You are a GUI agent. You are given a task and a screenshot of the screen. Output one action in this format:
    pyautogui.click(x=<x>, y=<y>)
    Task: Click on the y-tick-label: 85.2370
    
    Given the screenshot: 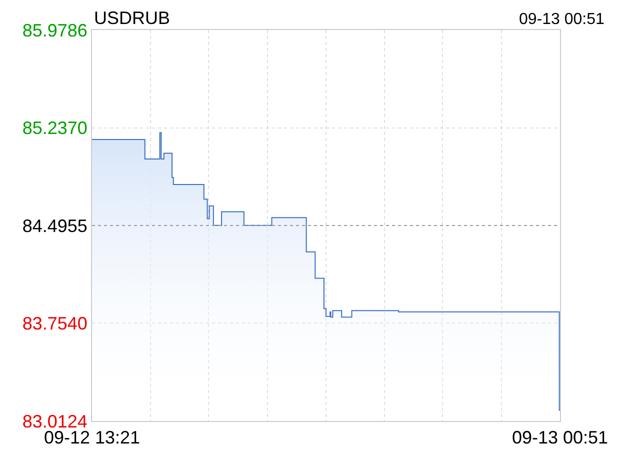 What is the action you would take?
    pyautogui.click(x=55, y=128)
    